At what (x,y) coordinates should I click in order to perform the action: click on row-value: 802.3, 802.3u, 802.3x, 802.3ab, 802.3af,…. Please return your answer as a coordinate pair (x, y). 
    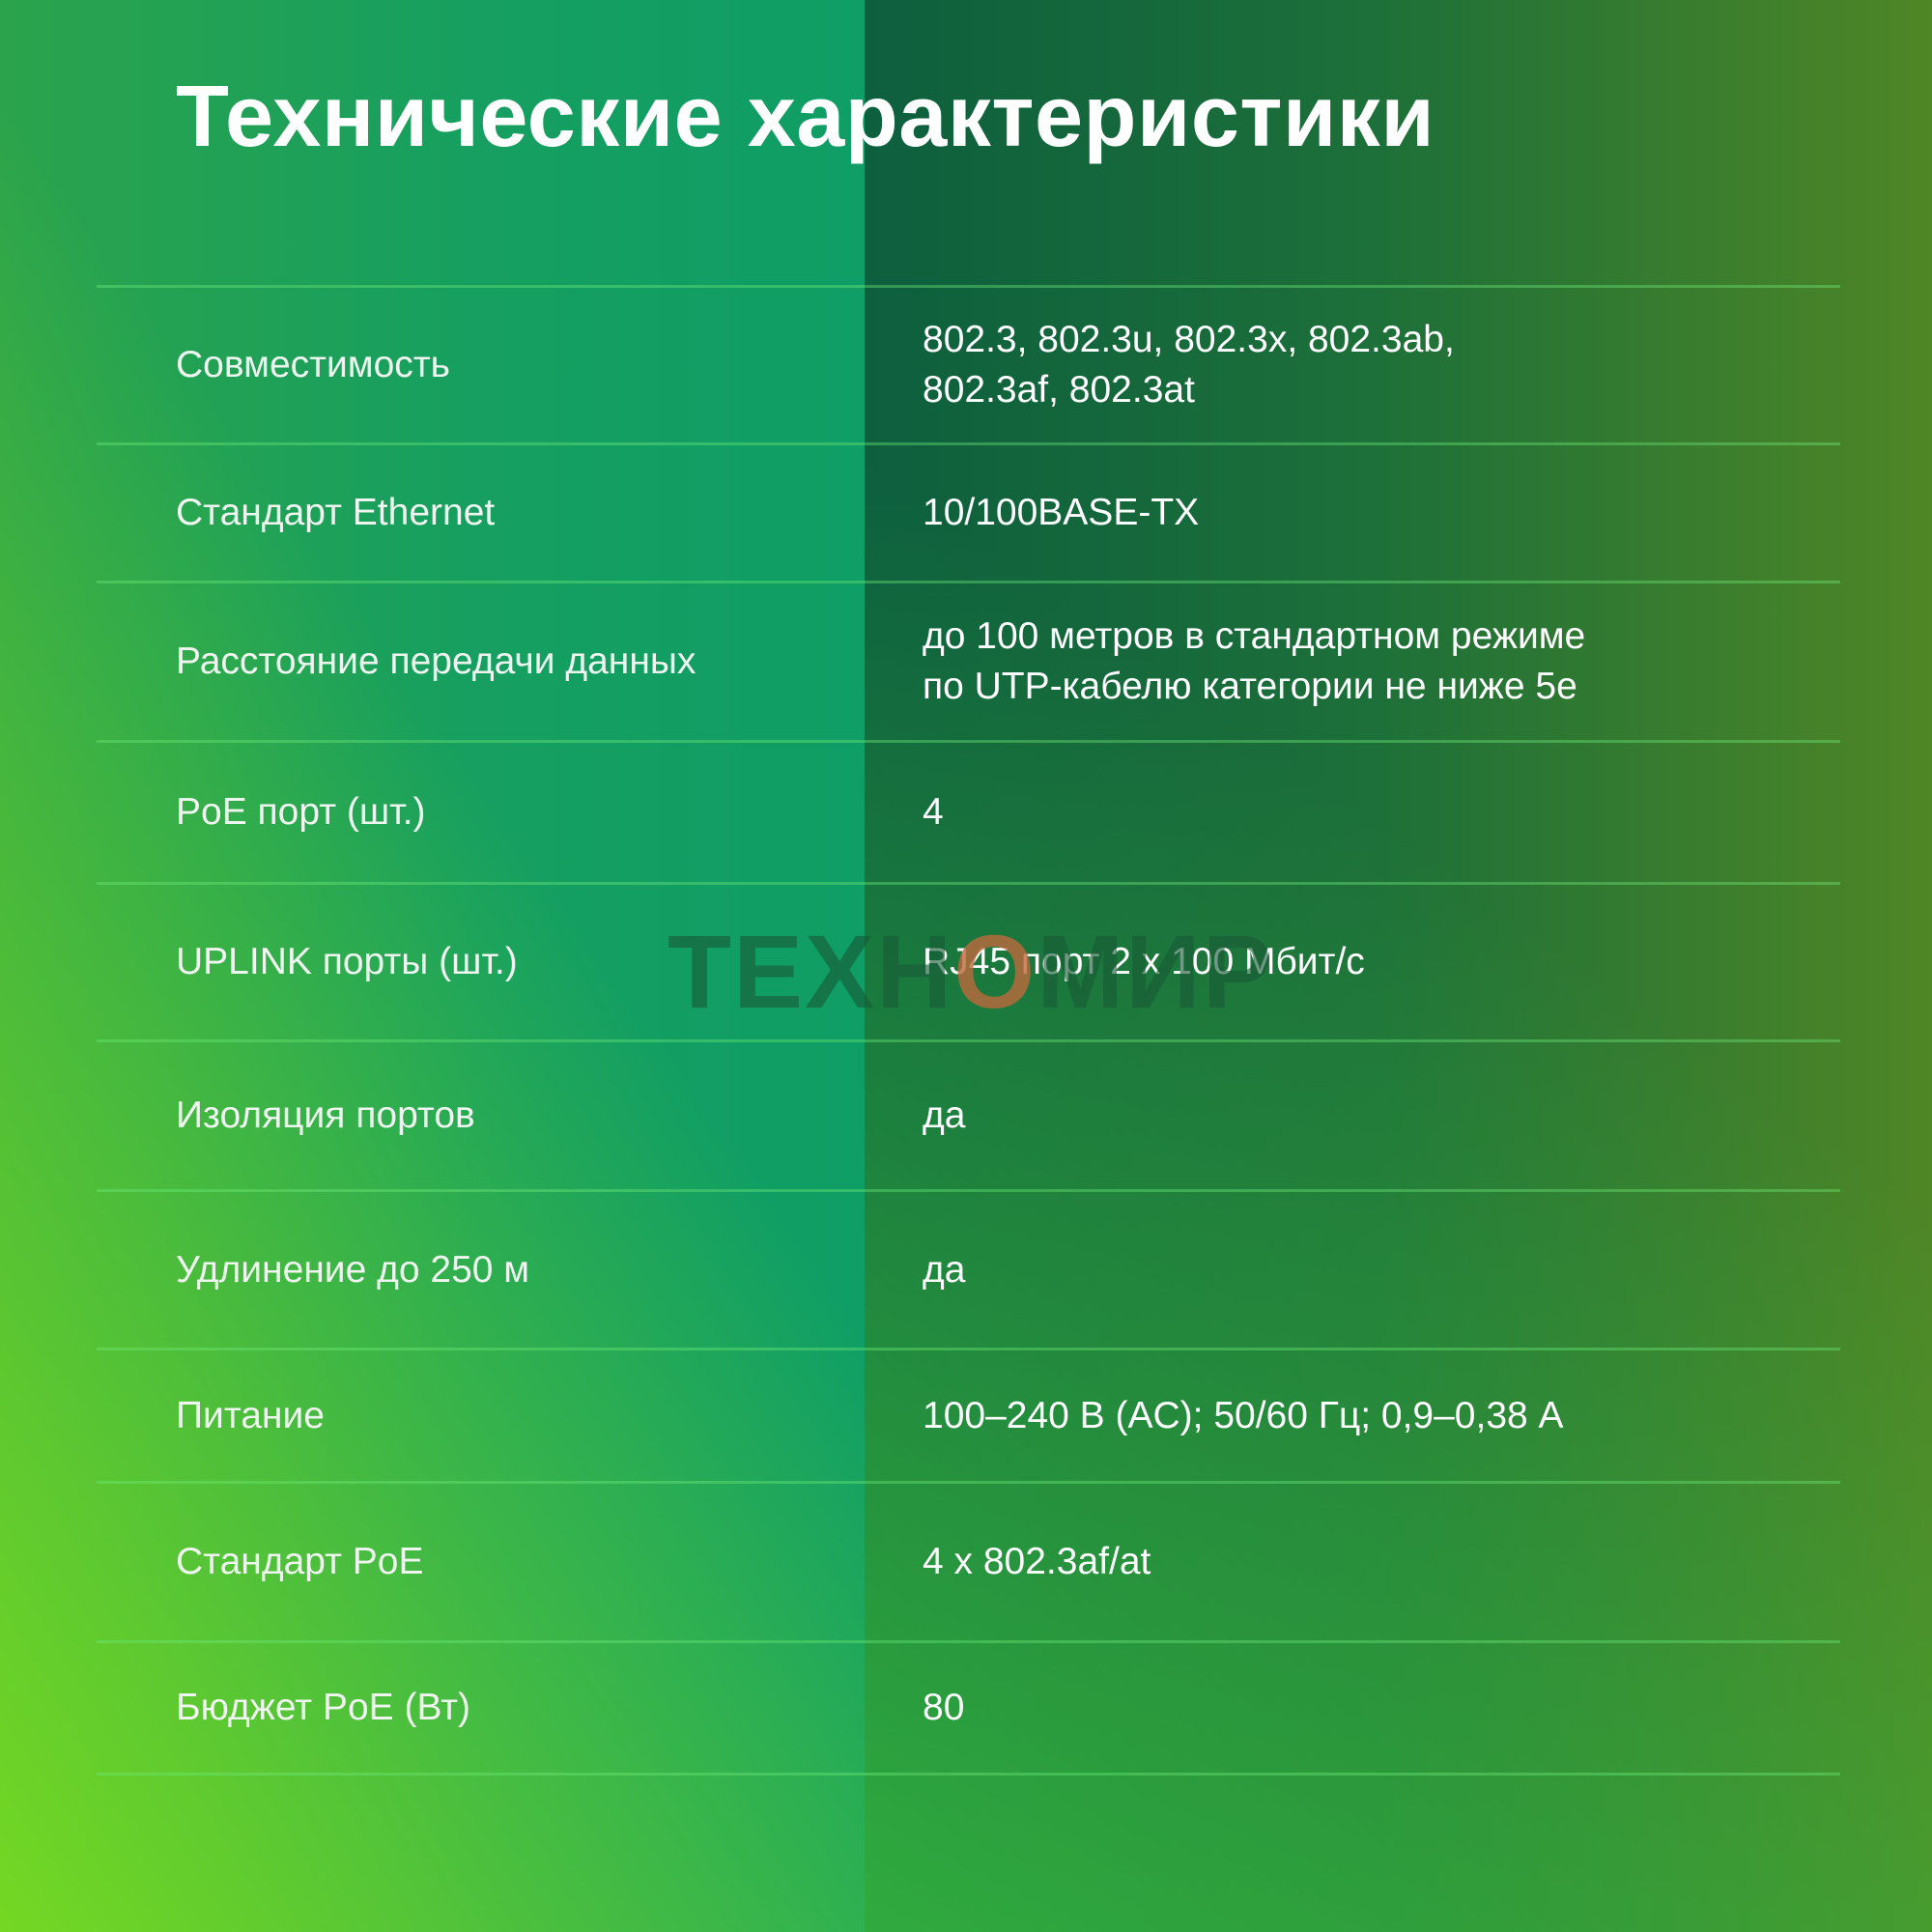
    Looking at the image, I should click on (1189, 365).